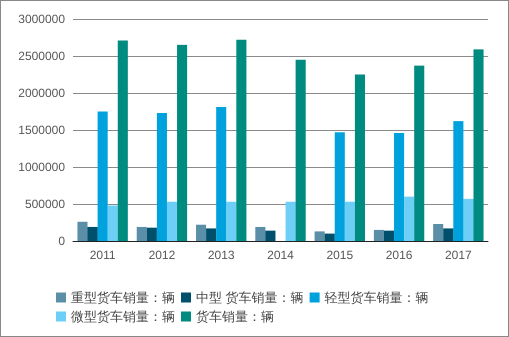 The height and width of the screenshot is (337, 509). I want to click on y-tick-label: 1000000, so click(42, 167).